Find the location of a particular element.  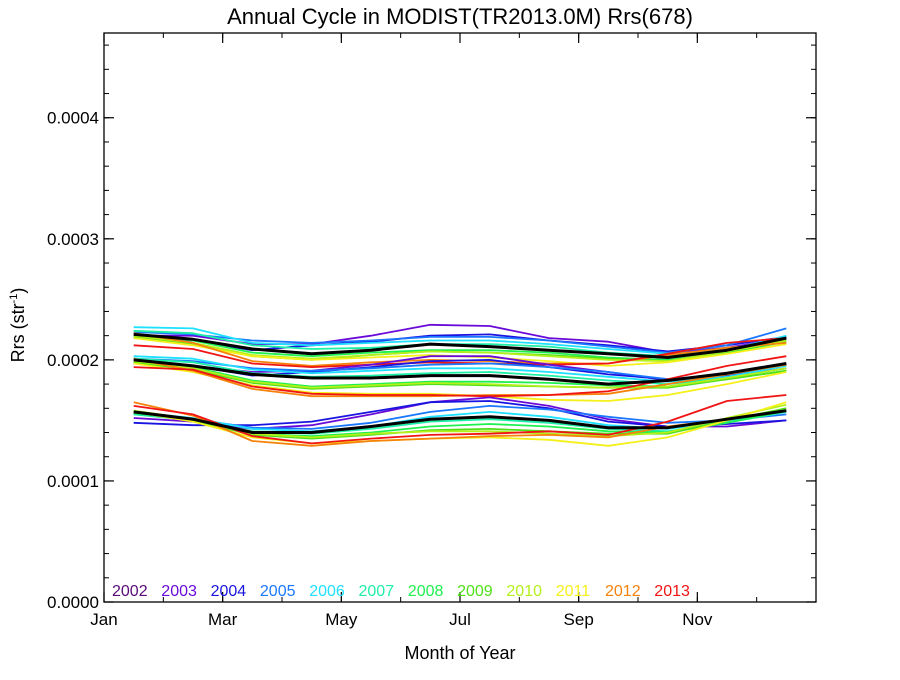

series-layer is located at coordinates (460, 385).